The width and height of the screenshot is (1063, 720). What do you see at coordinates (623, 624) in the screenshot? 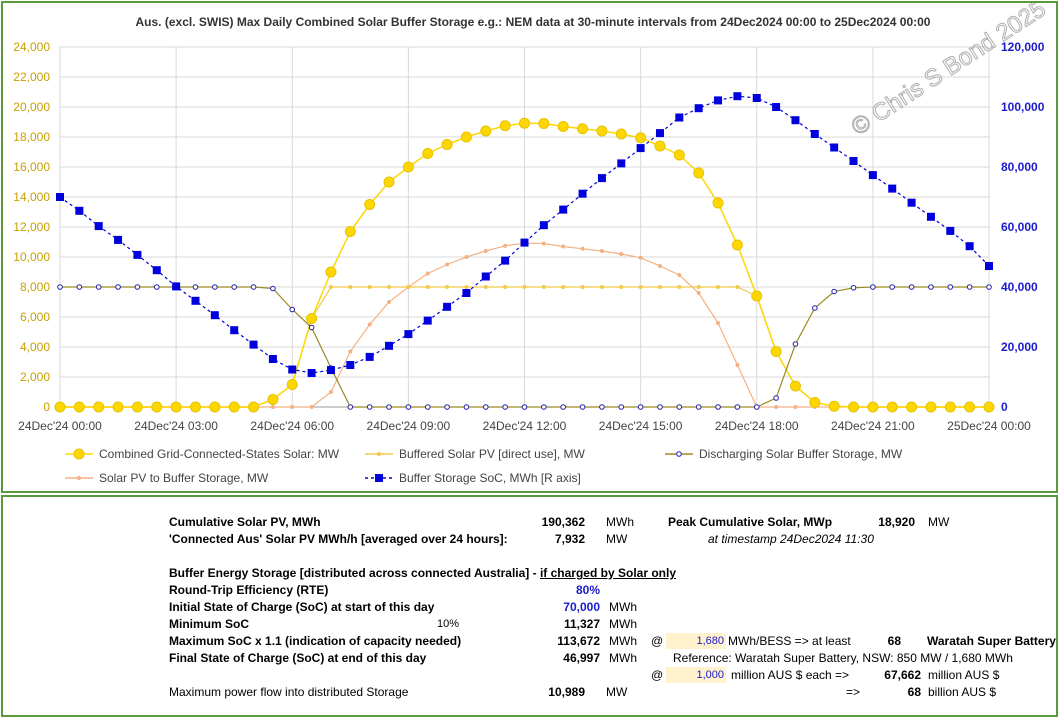
I see `min-soc-unit: MWh` at bounding box center [623, 624].